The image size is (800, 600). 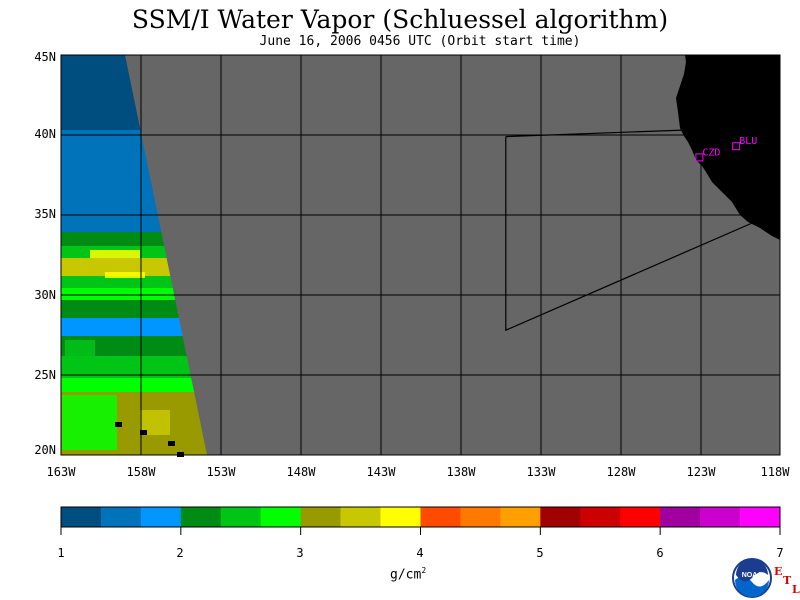 I want to click on lat-label-45n: 45N, so click(x=45, y=57).